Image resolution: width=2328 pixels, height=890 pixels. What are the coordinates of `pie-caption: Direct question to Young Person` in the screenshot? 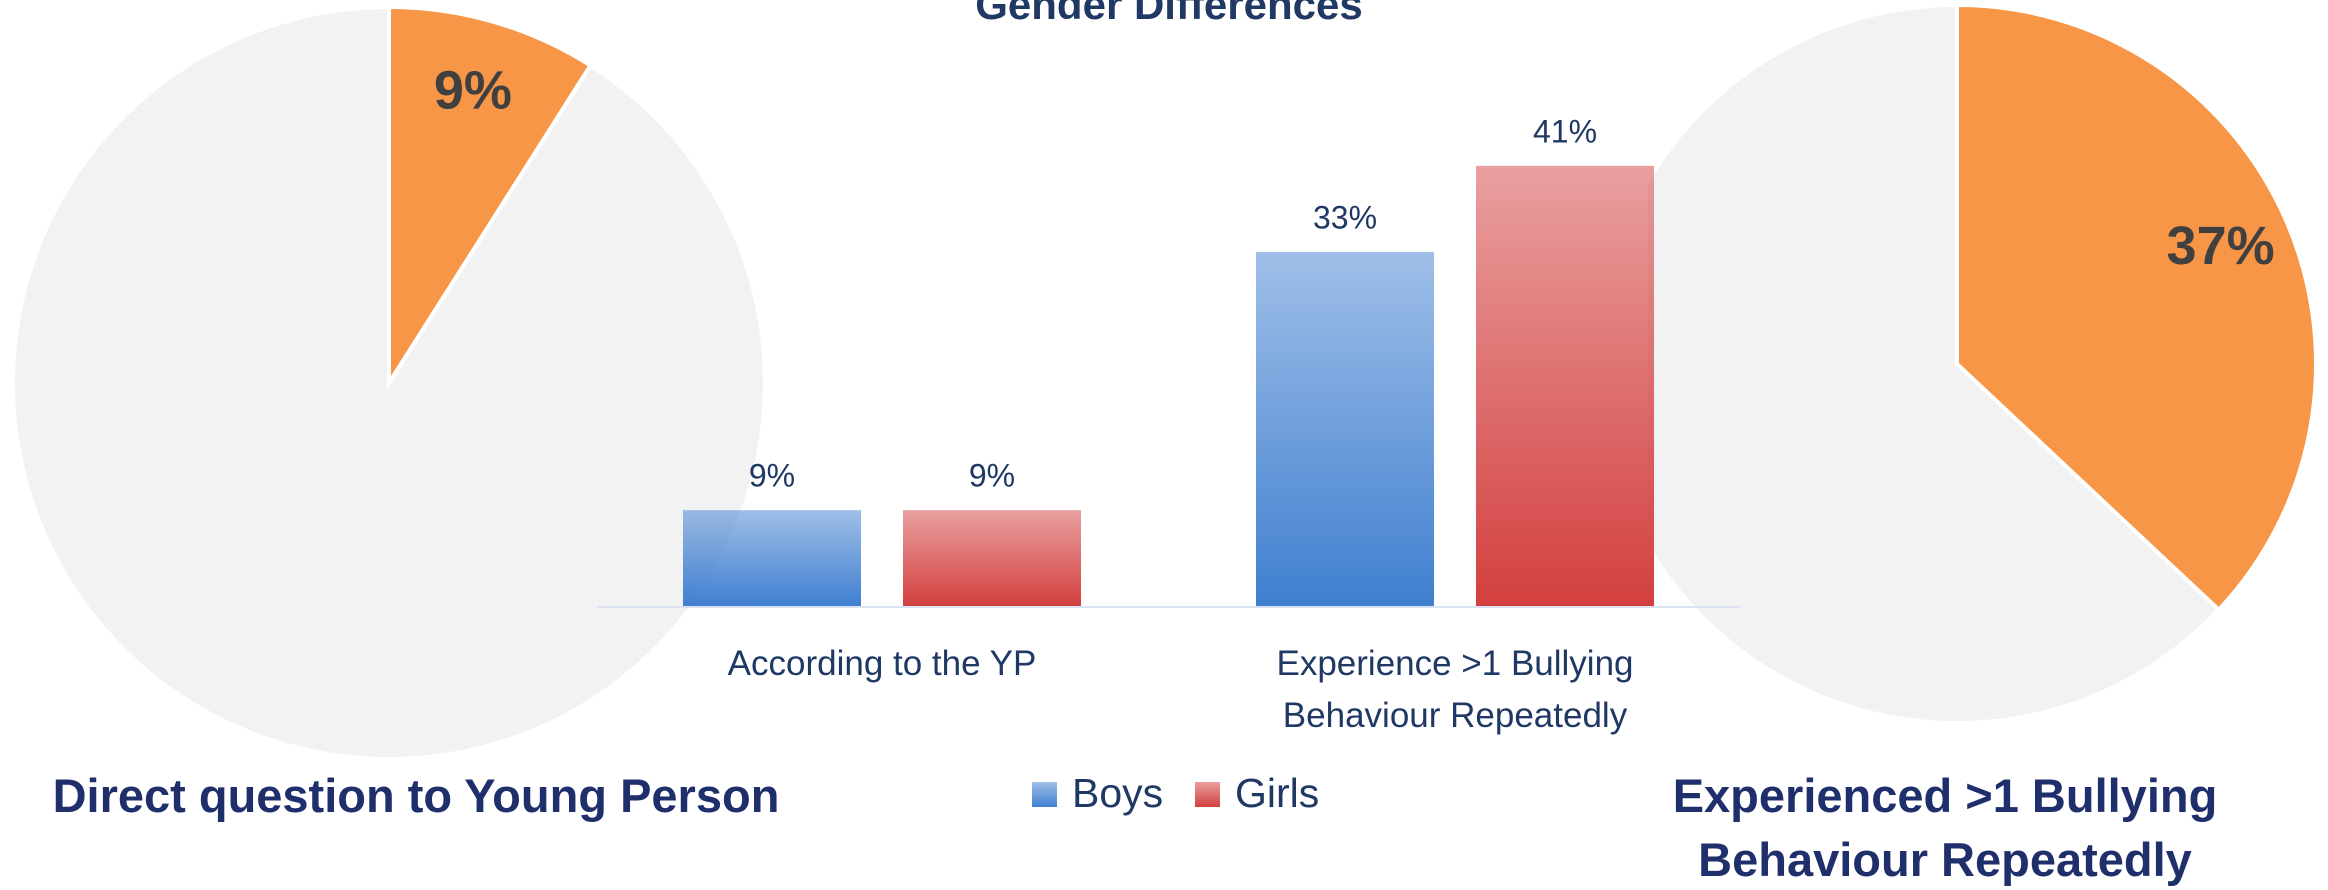 It's located at (416, 795).